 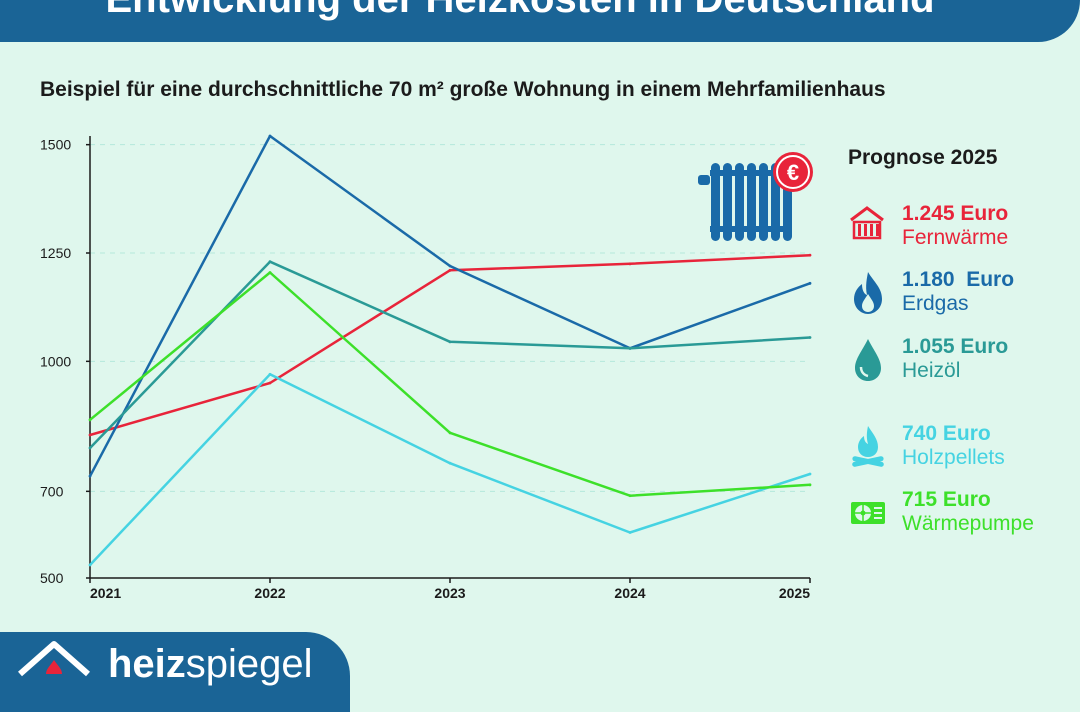 I want to click on logo: heizspiegel, so click(x=210, y=664).